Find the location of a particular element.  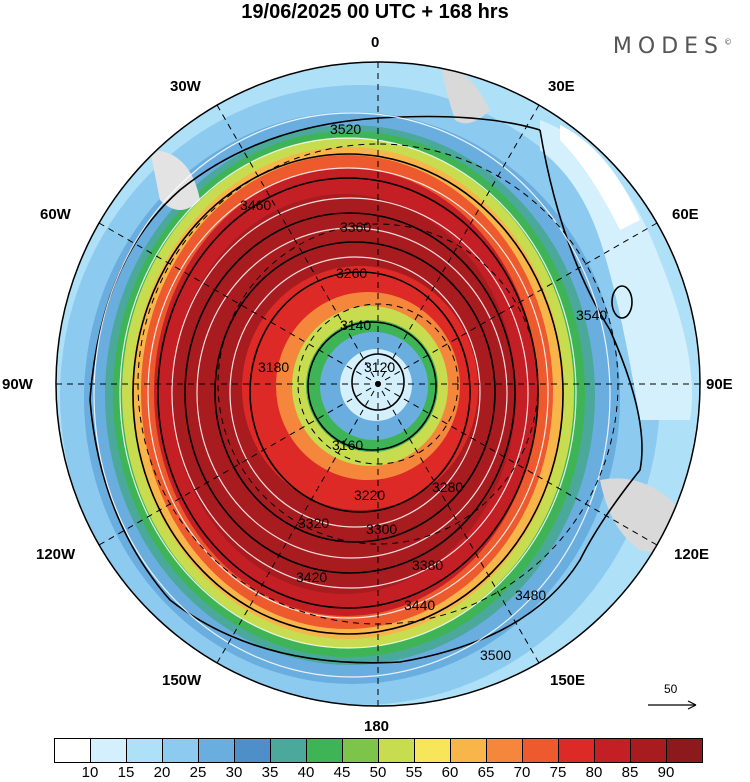

colorbar-label: 30 is located at coordinates (234, 772).